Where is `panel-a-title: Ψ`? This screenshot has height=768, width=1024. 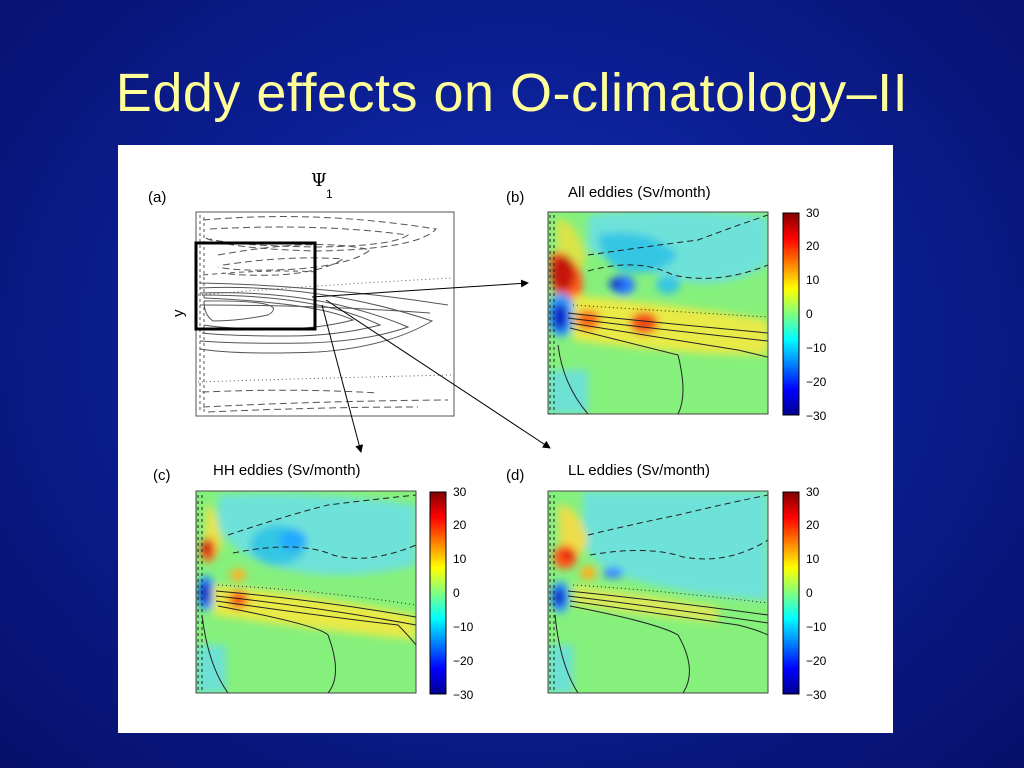 panel-a-title: Ψ is located at coordinates (319, 180).